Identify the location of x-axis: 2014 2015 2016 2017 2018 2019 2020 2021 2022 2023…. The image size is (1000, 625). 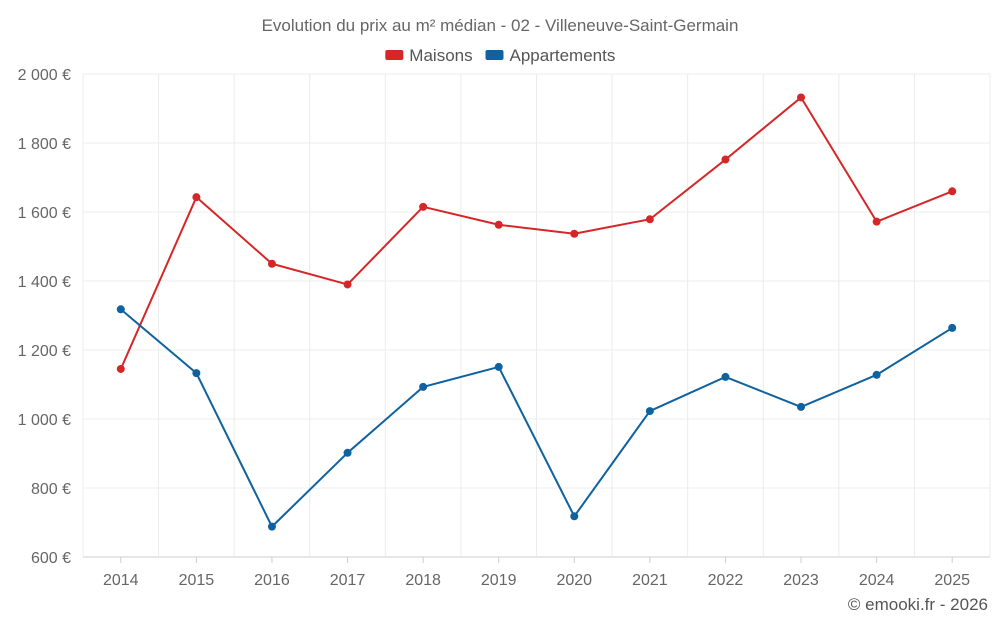
(536, 573).